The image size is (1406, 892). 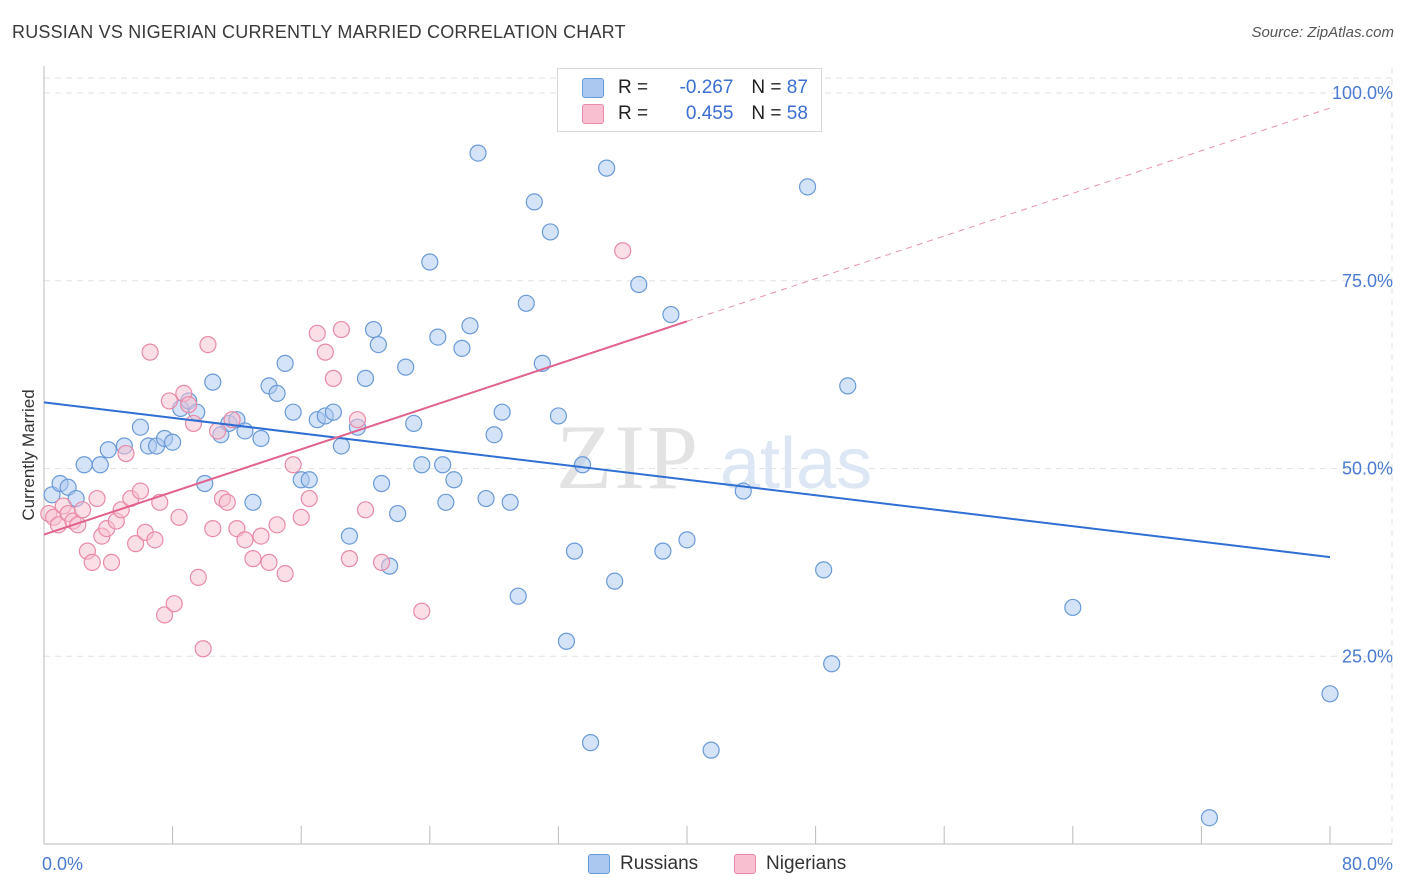 I want to click on y-tick-label: 100.0%, so click(x=1362, y=93).